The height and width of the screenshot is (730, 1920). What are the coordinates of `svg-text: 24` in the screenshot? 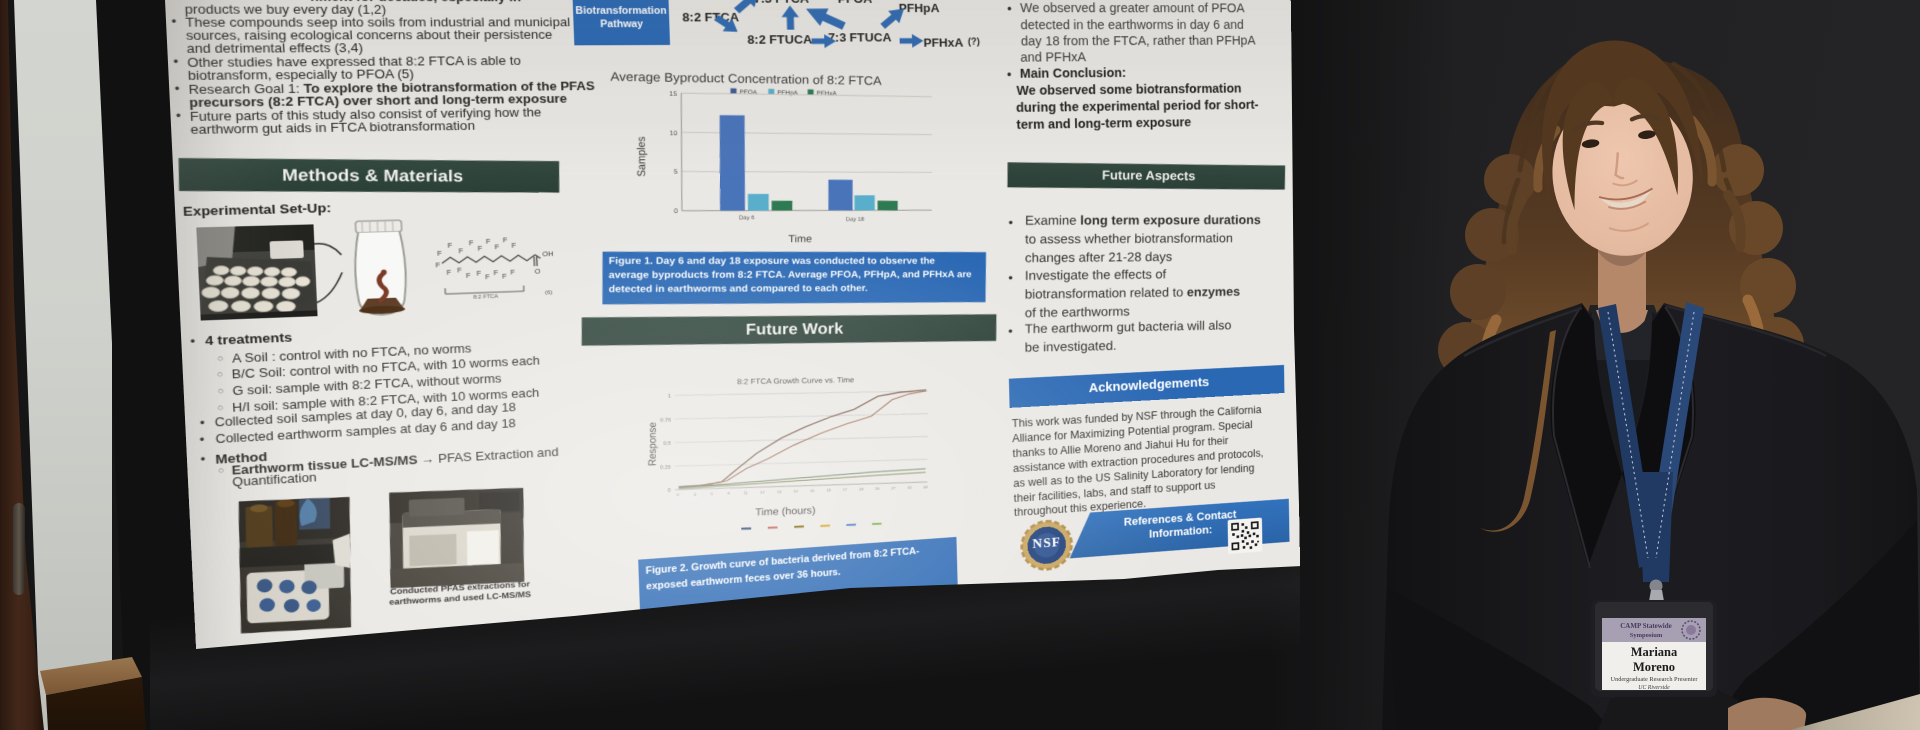 It's located at (877, 488).